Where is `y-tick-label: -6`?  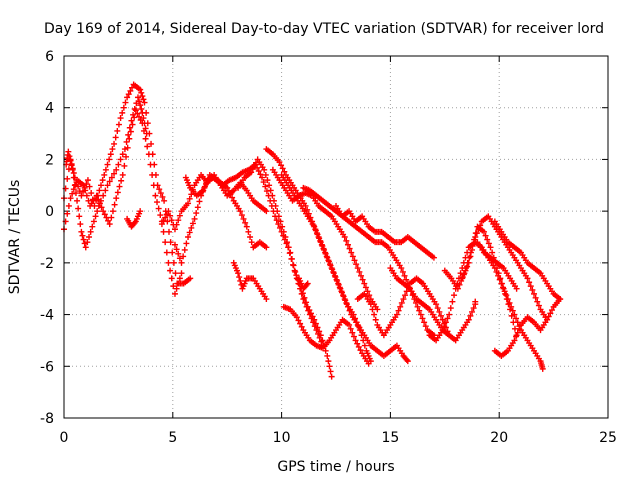
y-tick-label: -6 is located at coordinates (47, 367).